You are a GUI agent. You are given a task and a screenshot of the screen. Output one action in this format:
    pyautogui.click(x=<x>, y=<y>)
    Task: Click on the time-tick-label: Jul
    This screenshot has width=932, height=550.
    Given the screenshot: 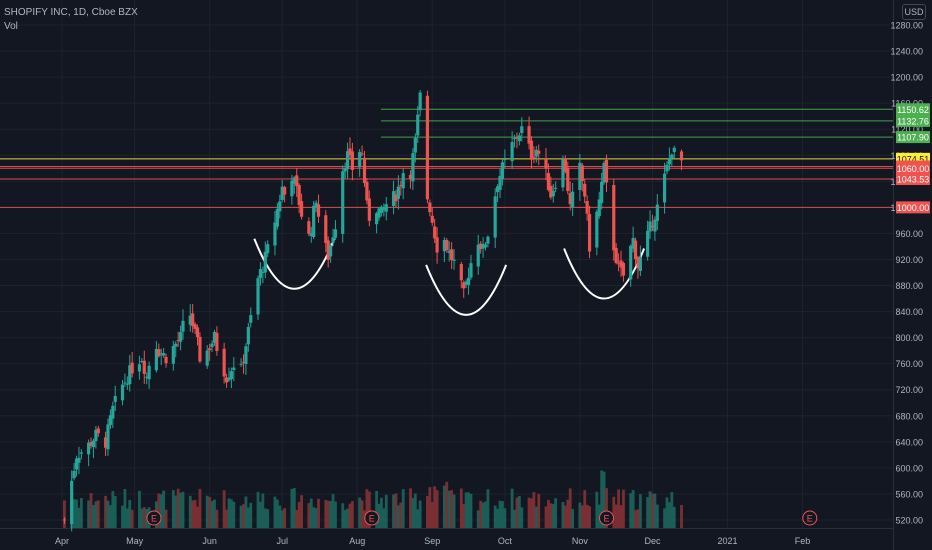 What is the action you would take?
    pyautogui.click(x=282, y=541)
    